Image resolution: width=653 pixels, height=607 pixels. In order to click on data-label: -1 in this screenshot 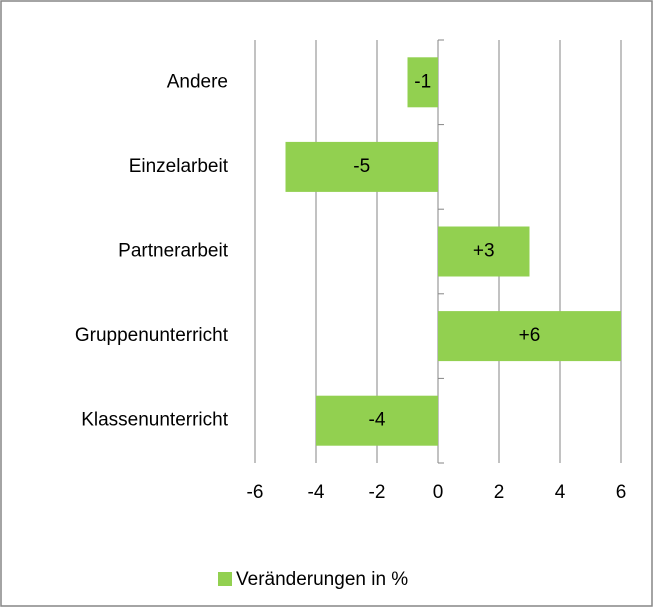, I will do `click(422, 81)`.